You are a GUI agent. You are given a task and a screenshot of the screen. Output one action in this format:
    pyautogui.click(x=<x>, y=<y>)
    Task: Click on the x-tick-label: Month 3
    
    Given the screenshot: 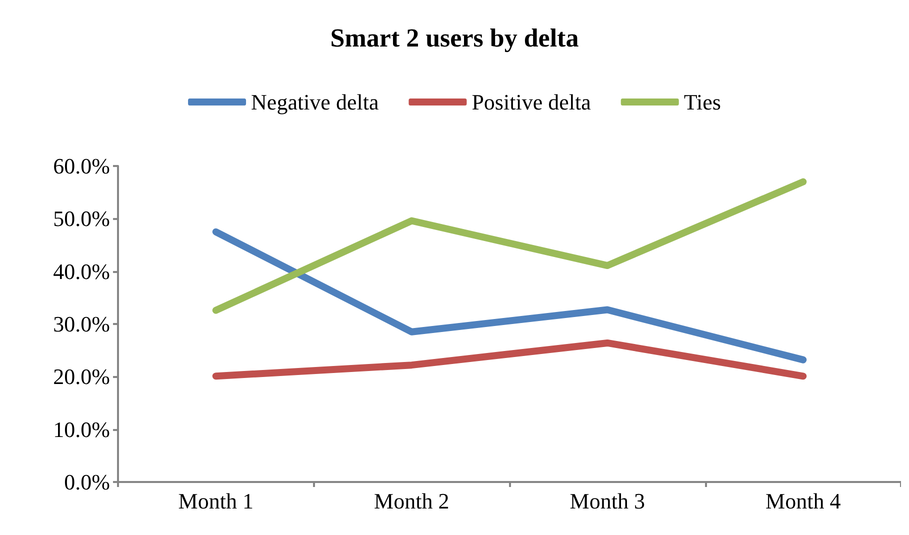 What is the action you would take?
    pyautogui.click(x=607, y=501)
    